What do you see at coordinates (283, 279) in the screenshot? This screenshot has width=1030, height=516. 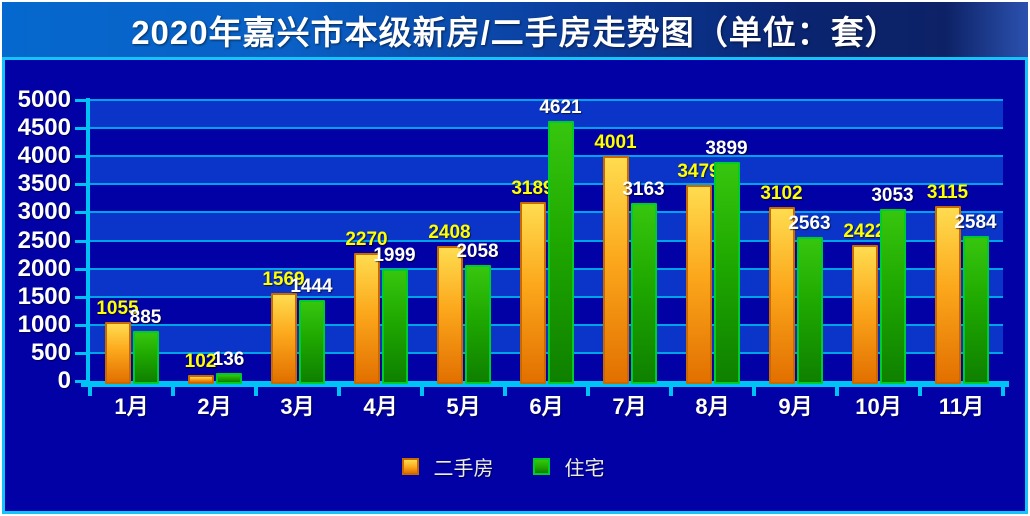 I see `secondhand-homes-value-label-3月: 1569` at bounding box center [283, 279].